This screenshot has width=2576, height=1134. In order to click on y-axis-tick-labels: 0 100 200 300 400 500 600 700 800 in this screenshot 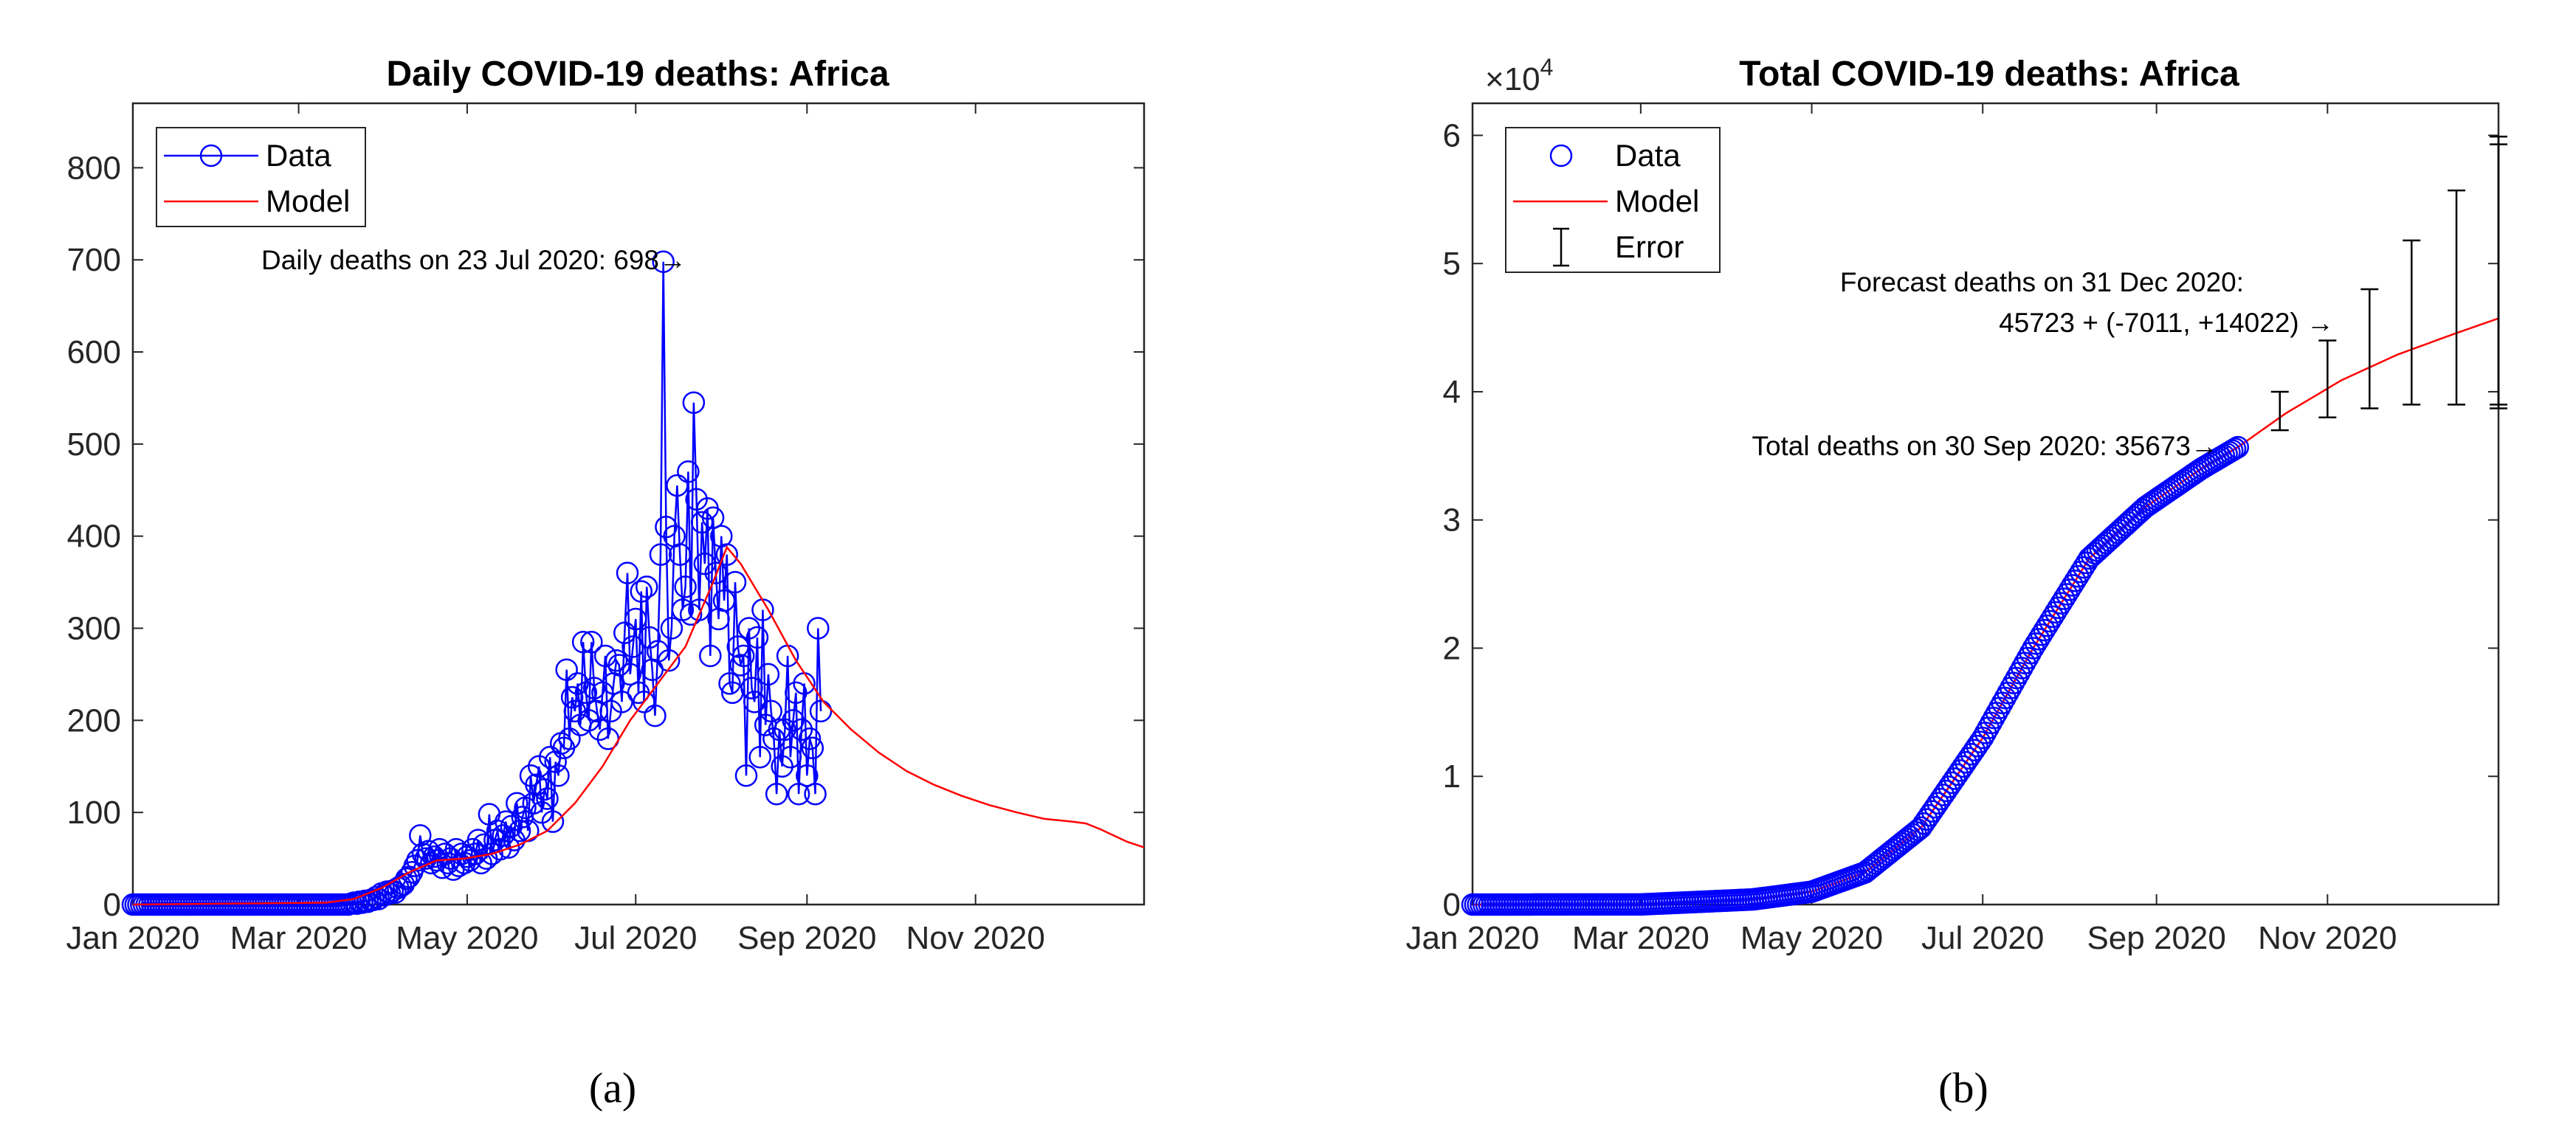, I will do `click(94, 536)`.